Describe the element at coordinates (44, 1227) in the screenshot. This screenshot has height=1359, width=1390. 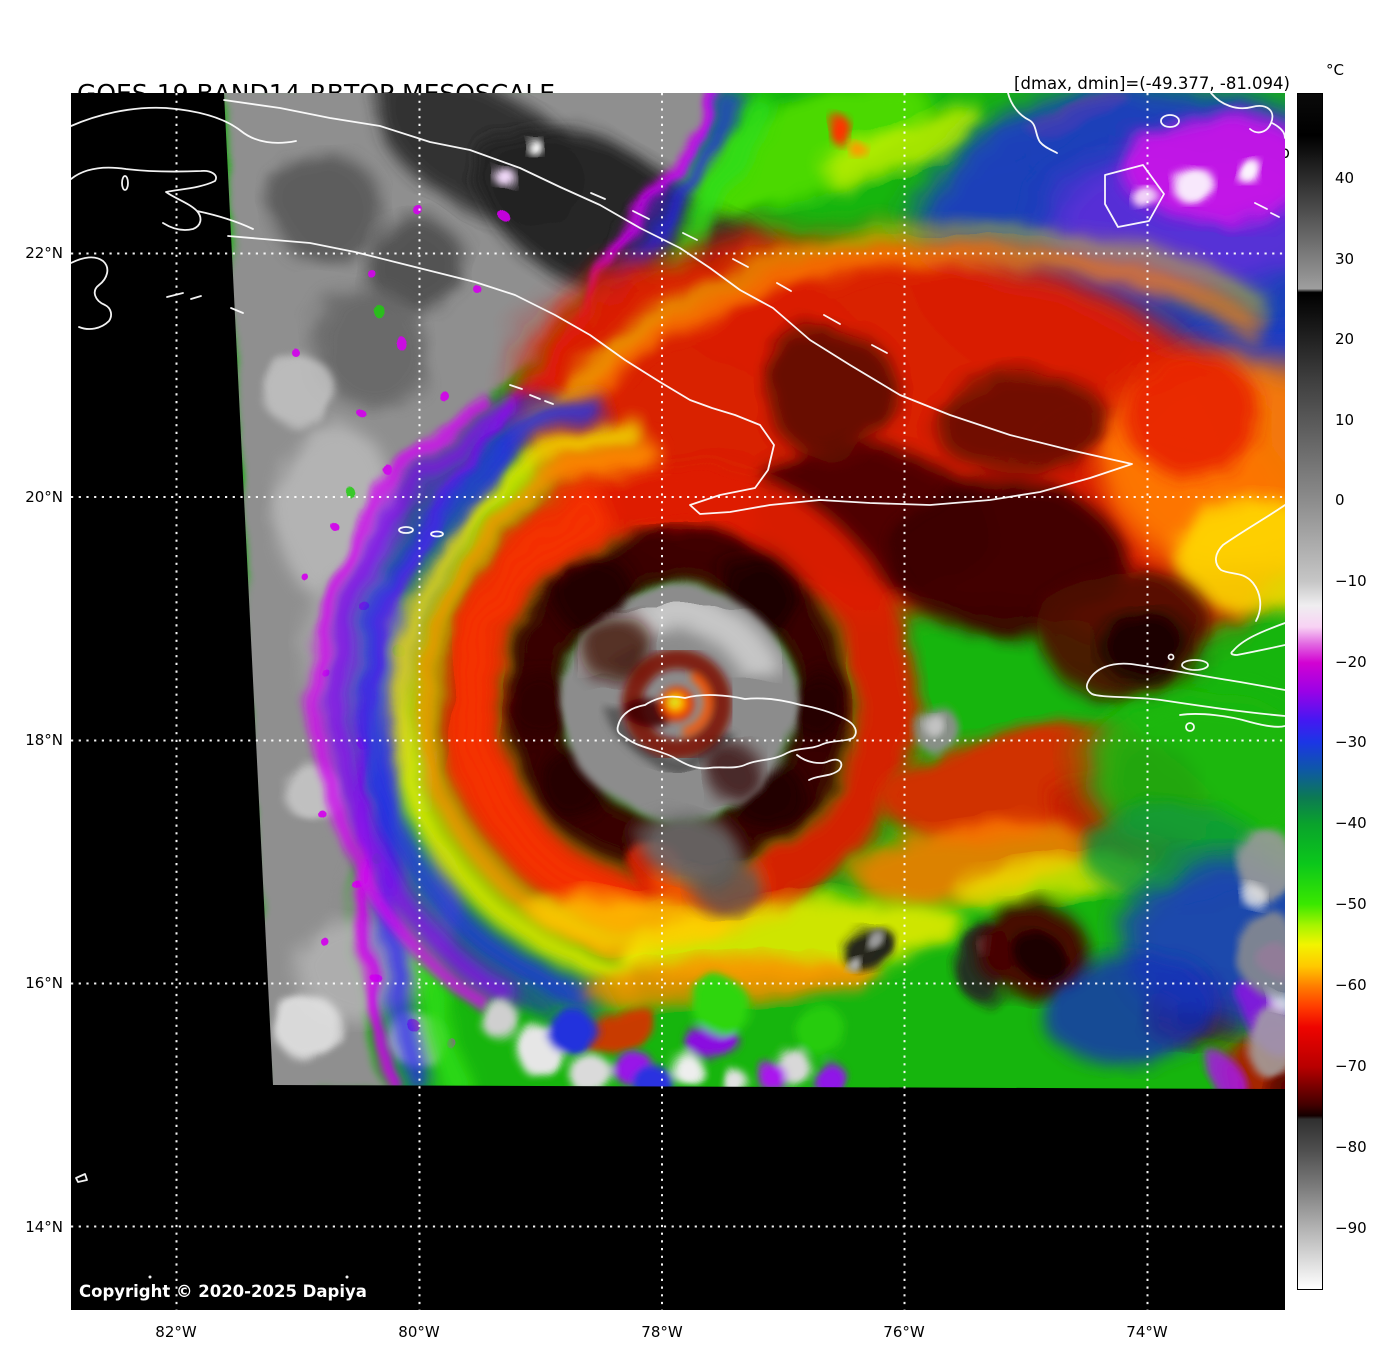
I see `lat-tick-label: 14°N` at that location.